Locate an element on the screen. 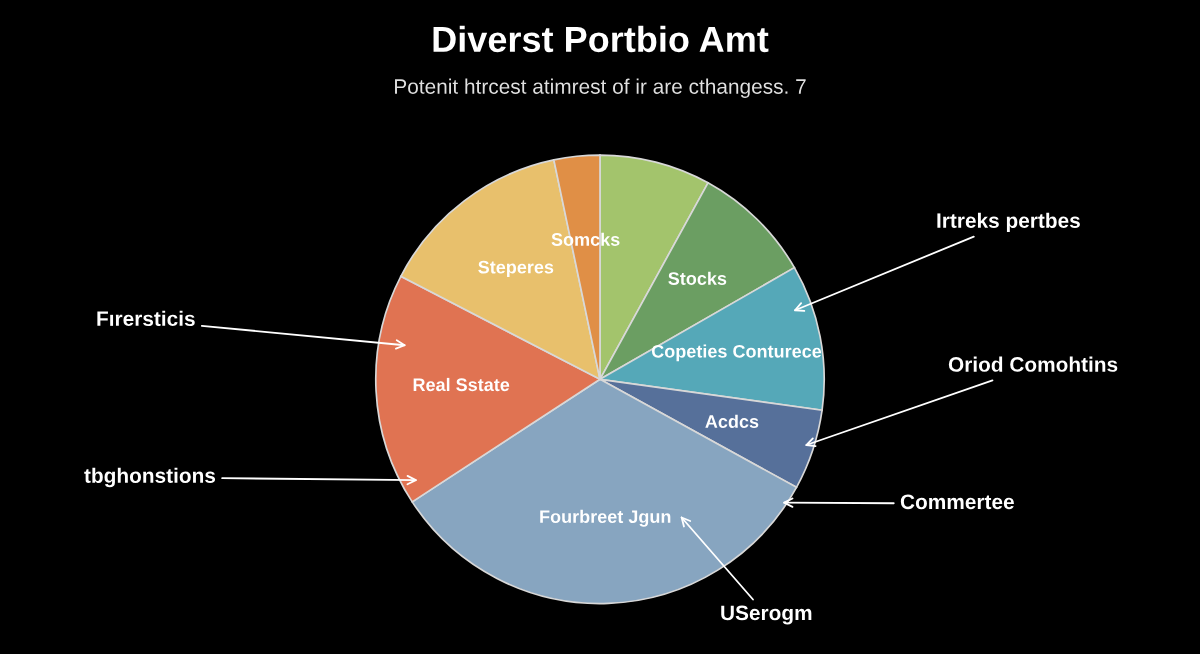  slice-label: Stocks is located at coordinates (697, 278).